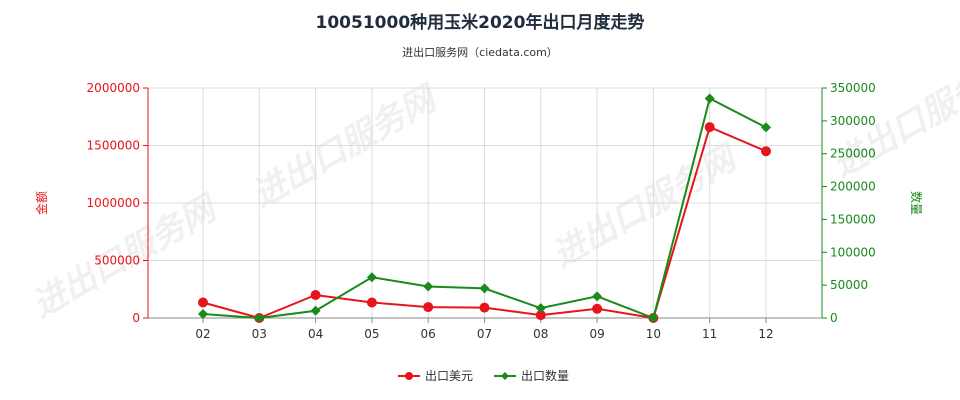 The image size is (960, 400). What do you see at coordinates (853, 252) in the screenshot?
I see `y-right-tick-label: 100000` at bounding box center [853, 252].